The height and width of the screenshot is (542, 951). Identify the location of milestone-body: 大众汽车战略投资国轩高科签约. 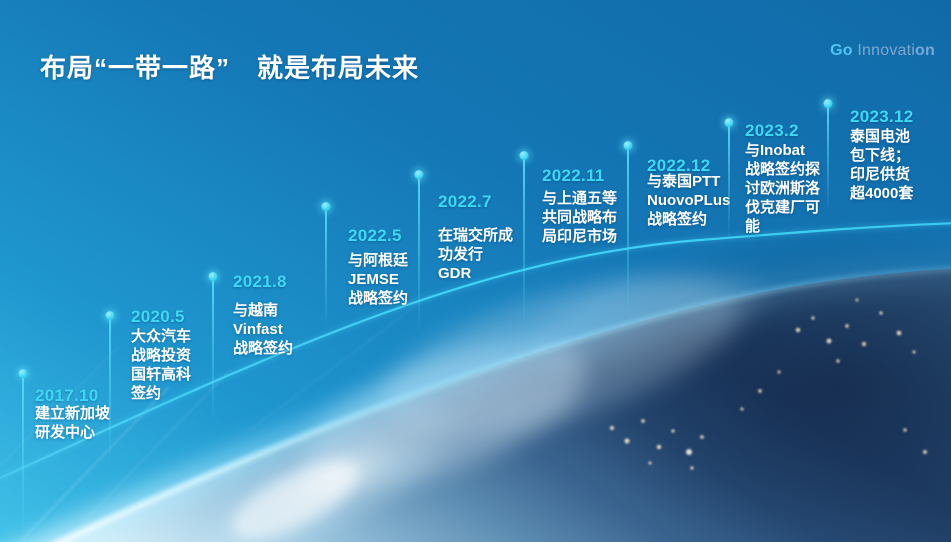
(161, 365).